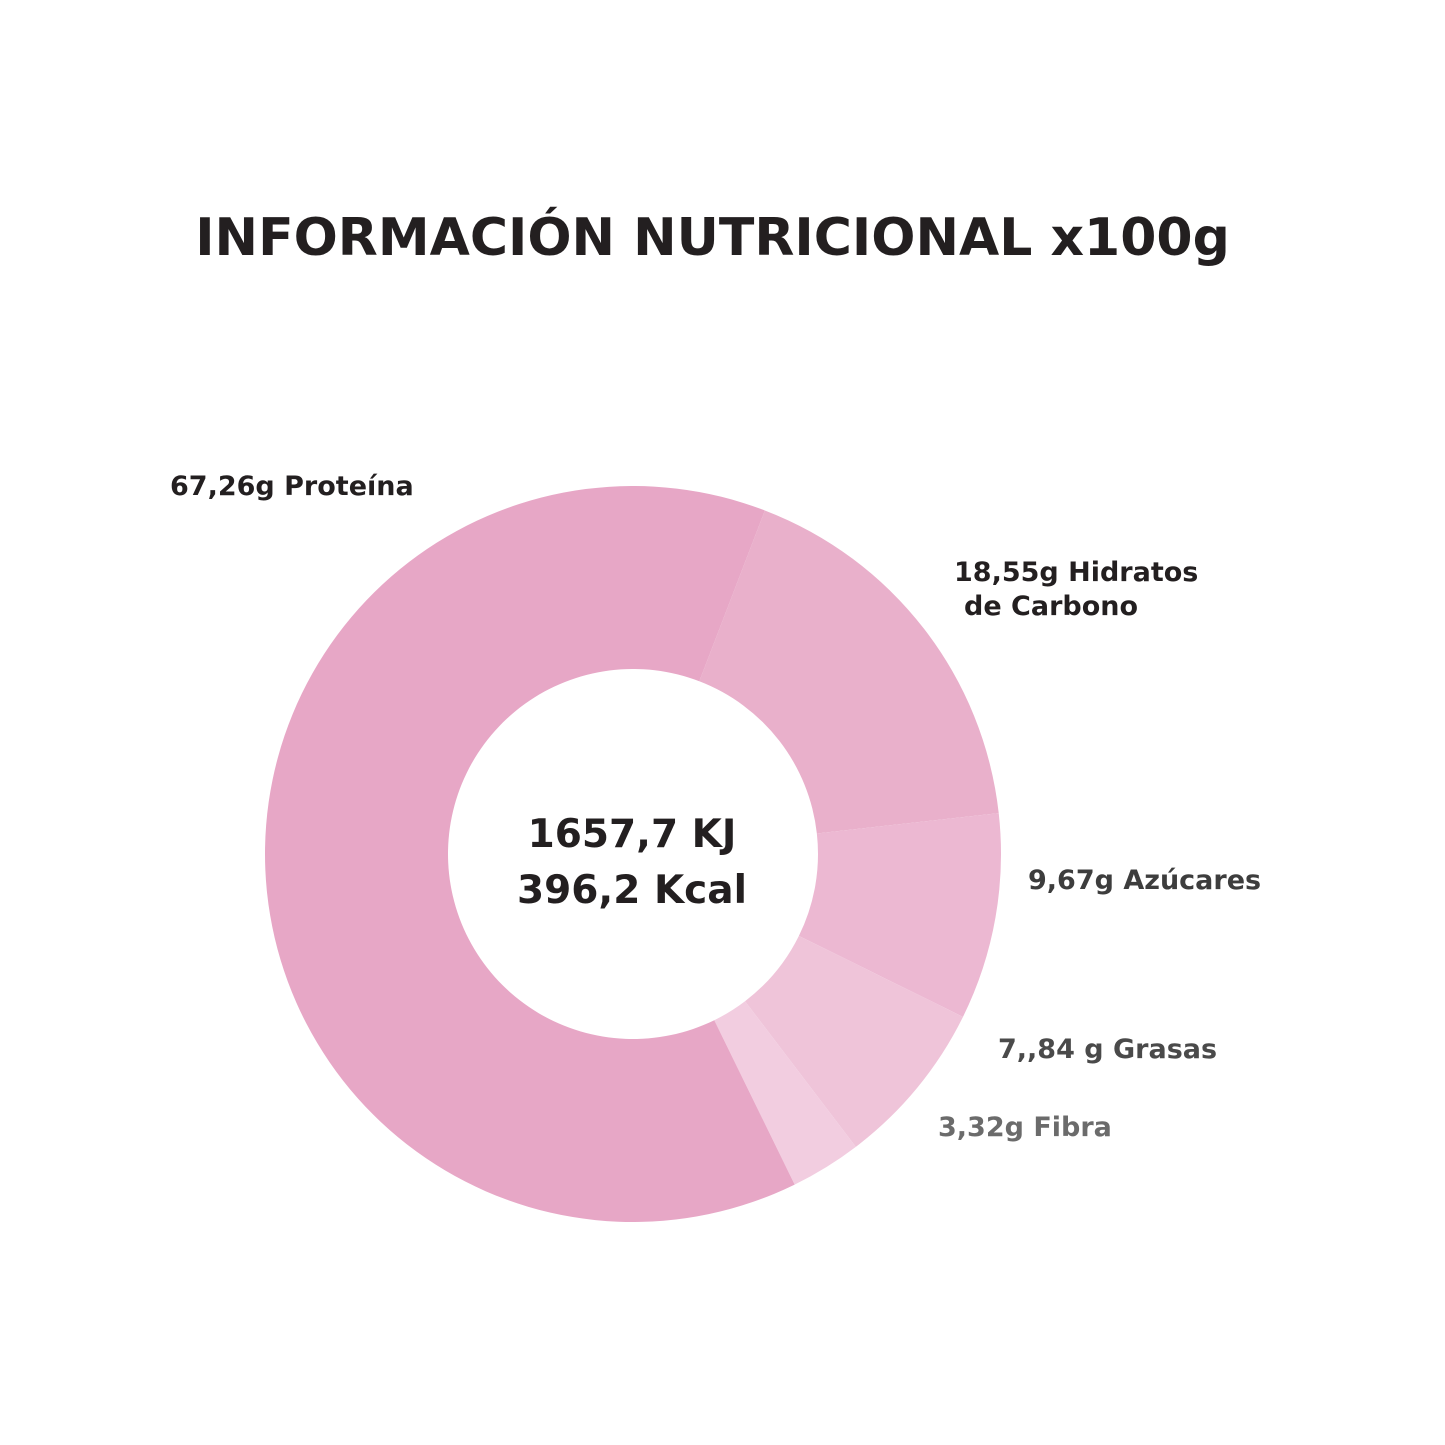 The height and width of the screenshot is (1445, 1445). I want to click on label-hidratos-line2: de Carbono, so click(1051, 606).